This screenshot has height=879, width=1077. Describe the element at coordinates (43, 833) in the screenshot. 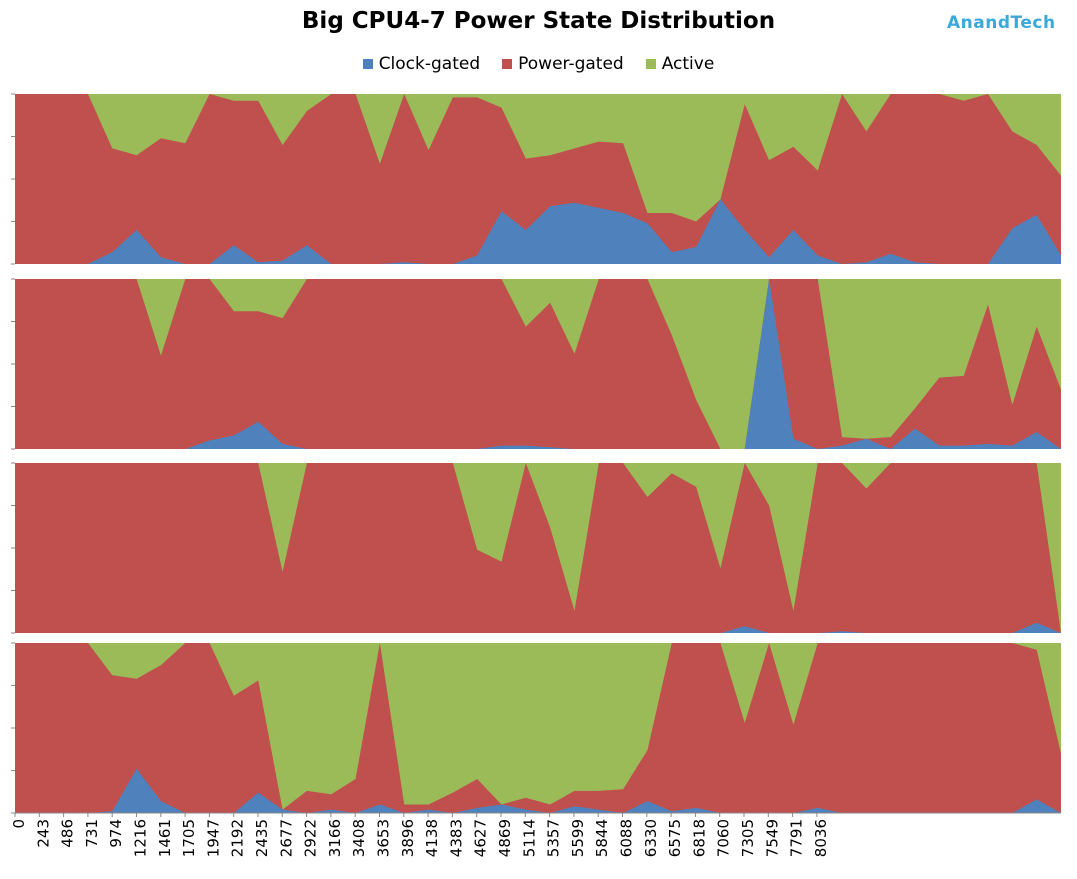

I see `x-tick-label: 243` at that location.